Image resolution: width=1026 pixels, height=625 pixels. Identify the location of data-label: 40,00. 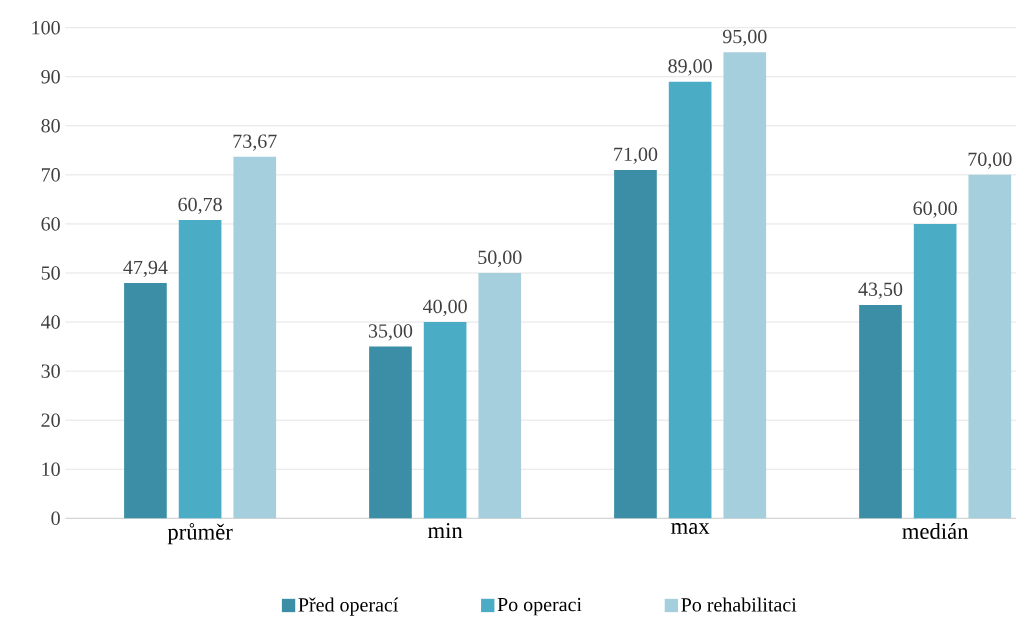
(445, 308).